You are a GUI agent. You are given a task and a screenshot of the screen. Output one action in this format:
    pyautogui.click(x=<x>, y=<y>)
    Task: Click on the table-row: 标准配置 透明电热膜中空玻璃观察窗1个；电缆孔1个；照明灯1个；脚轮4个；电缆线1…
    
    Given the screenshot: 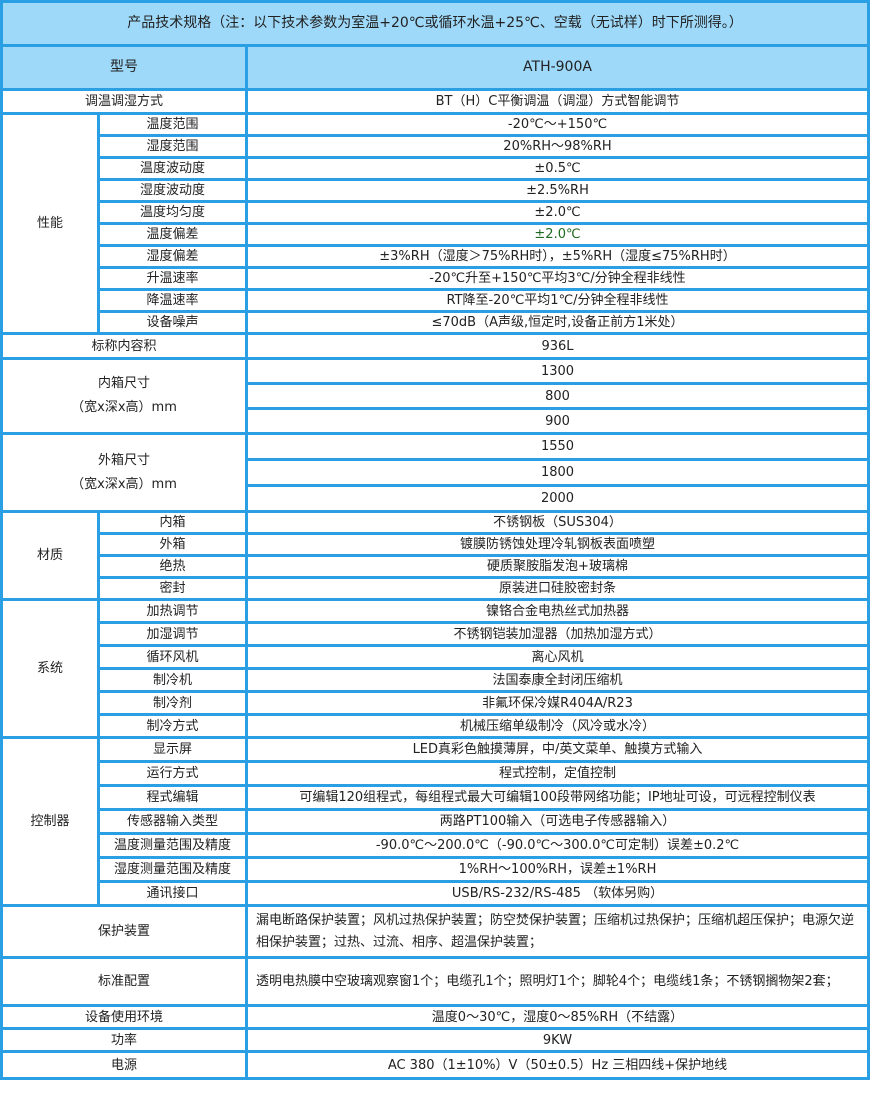 What is the action you would take?
    pyautogui.click(x=435, y=981)
    